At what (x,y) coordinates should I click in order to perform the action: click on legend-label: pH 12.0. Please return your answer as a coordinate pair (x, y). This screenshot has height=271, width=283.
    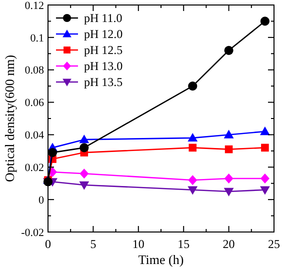
    Looking at the image, I should click on (103, 34).